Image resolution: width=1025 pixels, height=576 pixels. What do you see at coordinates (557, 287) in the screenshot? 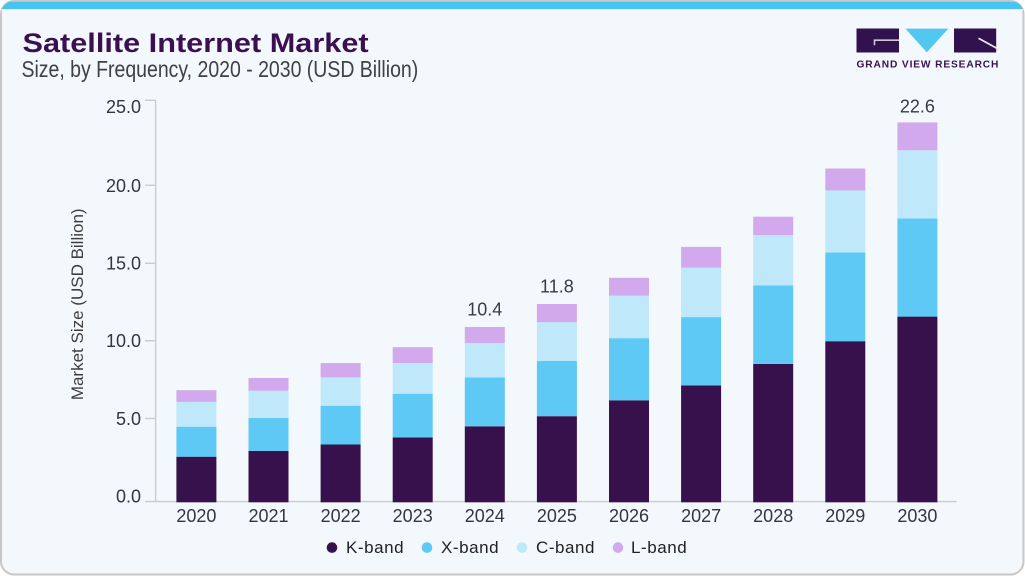
I see `svg-text: 11.8` at bounding box center [557, 287].